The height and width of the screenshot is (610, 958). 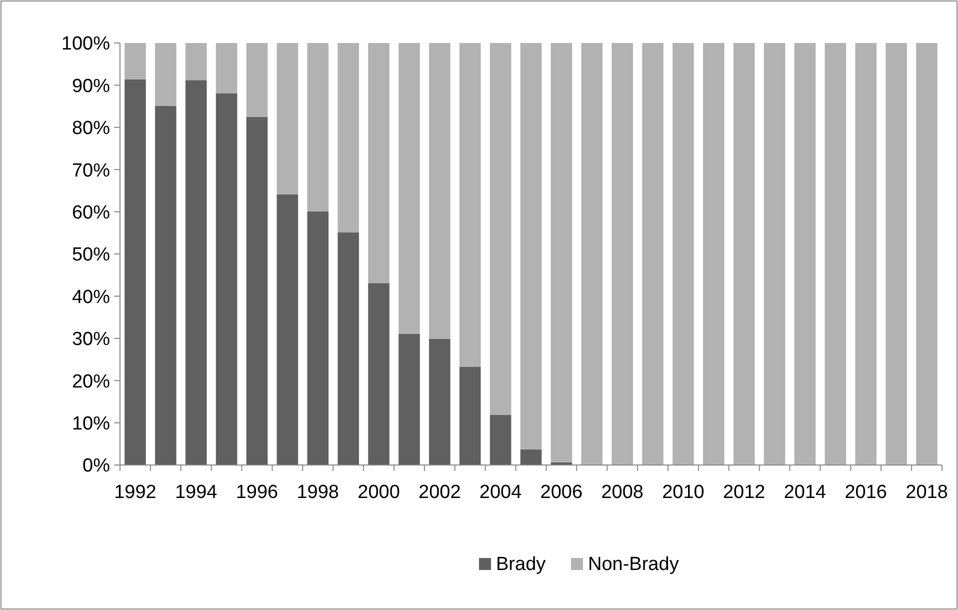 What do you see at coordinates (379, 492) in the screenshot?
I see `x-tick-label: 2000` at bounding box center [379, 492].